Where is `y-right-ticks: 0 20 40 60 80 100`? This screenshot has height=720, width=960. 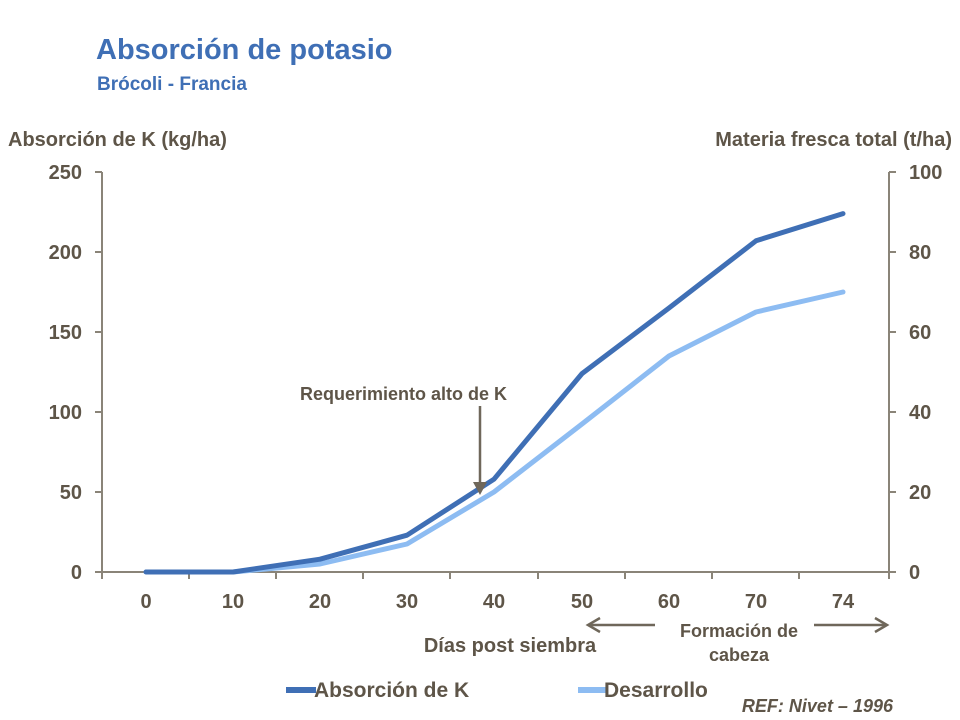 y-right-ticks: 0 20 40 60 80 100 is located at coordinates (915, 373).